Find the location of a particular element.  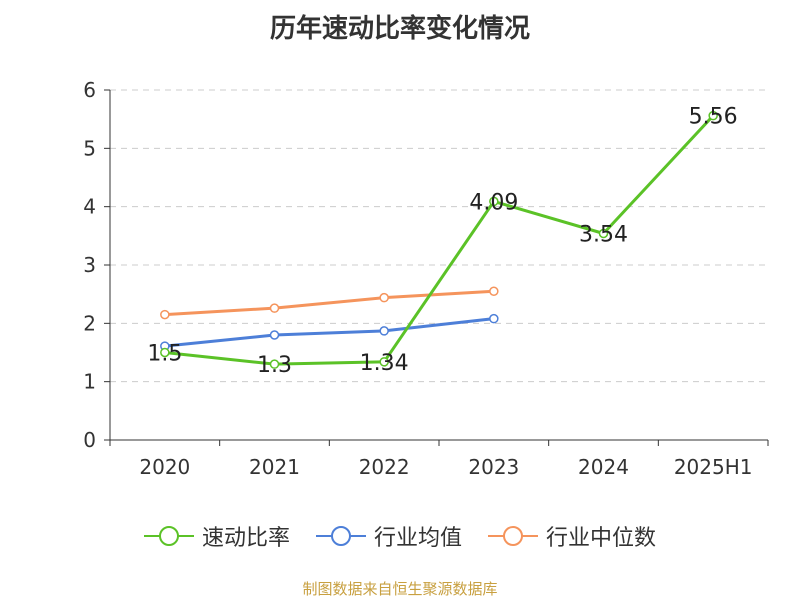

y-tick-label: 2 is located at coordinates (89, 323).